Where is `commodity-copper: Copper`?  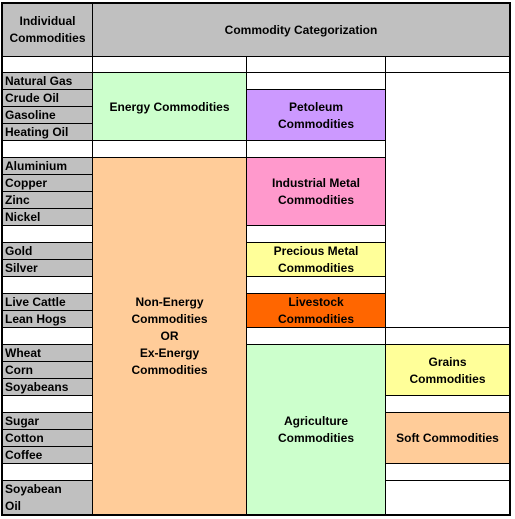 commodity-copper: Copper is located at coordinates (26, 183).